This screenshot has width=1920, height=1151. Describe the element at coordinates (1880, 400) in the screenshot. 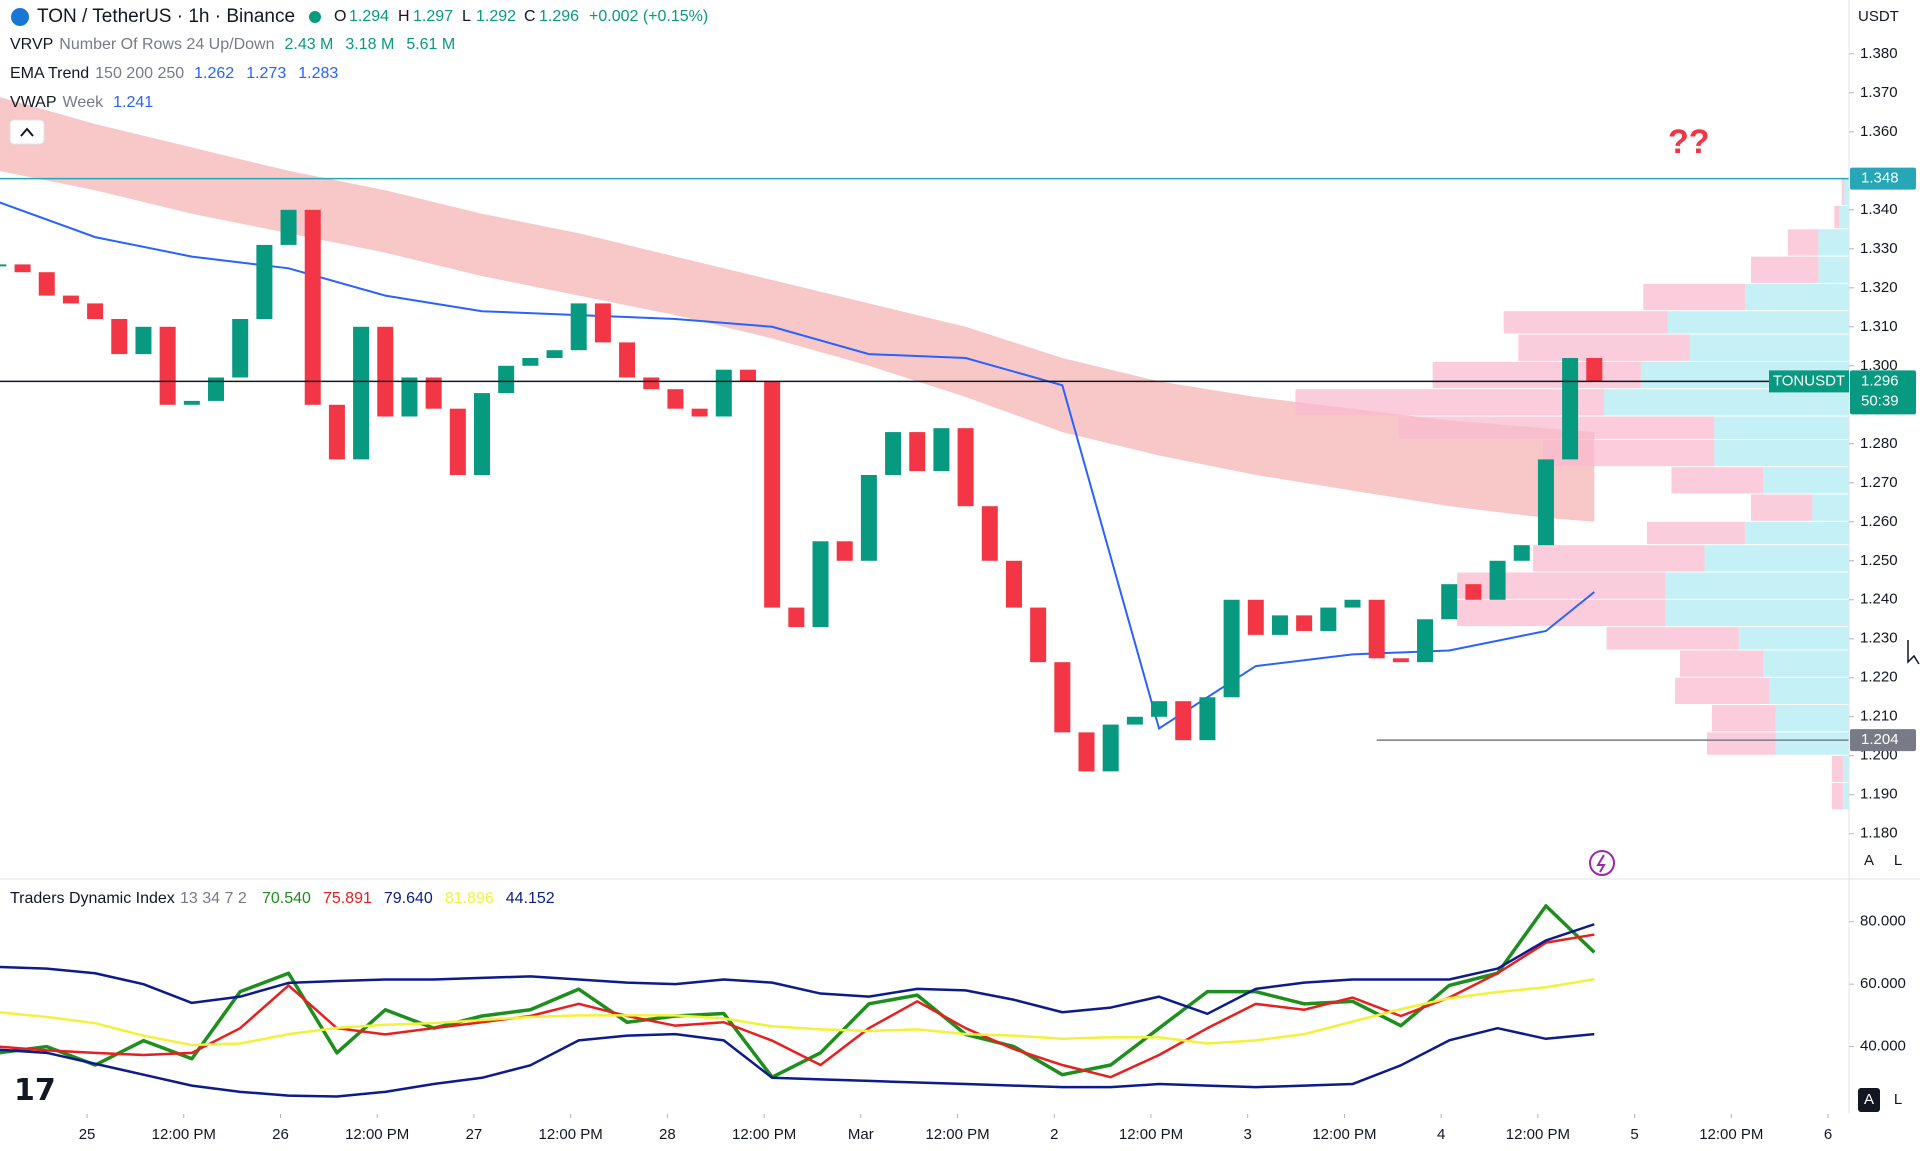

I see `countdown-label: 50:39` at that location.